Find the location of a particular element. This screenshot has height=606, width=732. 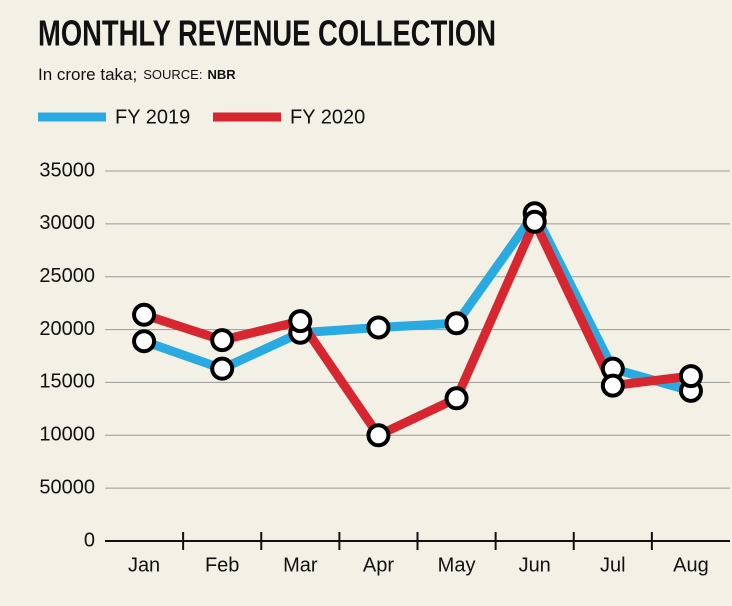

subtitle: In crore taka; SOURCE: NBR is located at coordinates (137, 74).